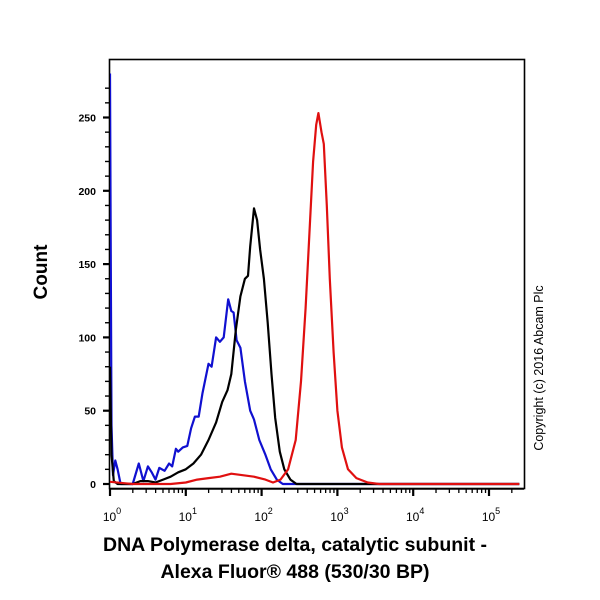 Image resolution: width=600 pixels, height=600 pixels. I want to click on y-axis-label: Count, so click(41, 272).